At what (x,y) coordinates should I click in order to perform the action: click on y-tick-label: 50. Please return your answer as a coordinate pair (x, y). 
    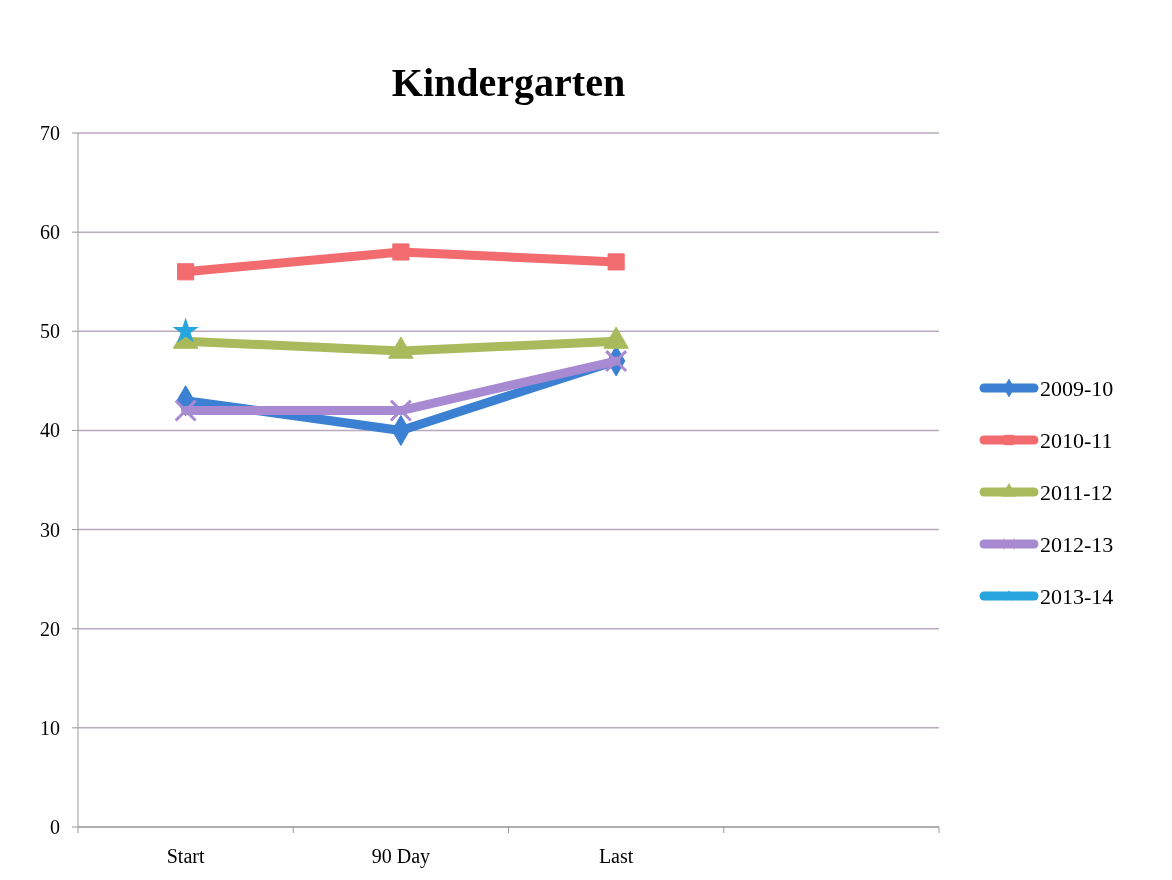
    Looking at the image, I should click on (50, 331).